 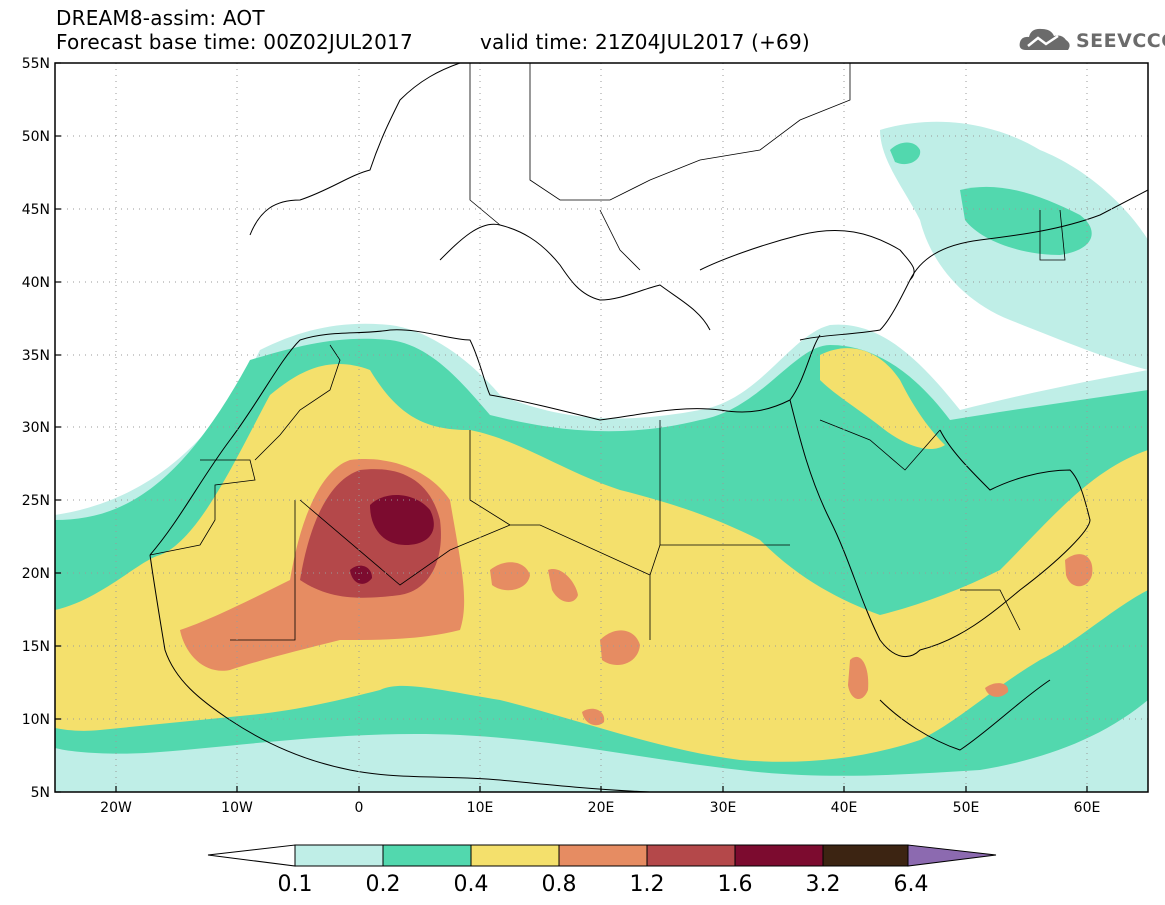 What do you see at coordinates (1120, 41) in the screenshot?
I see `logo-text: SEEVCCC` at bounding box center [1120, 41].